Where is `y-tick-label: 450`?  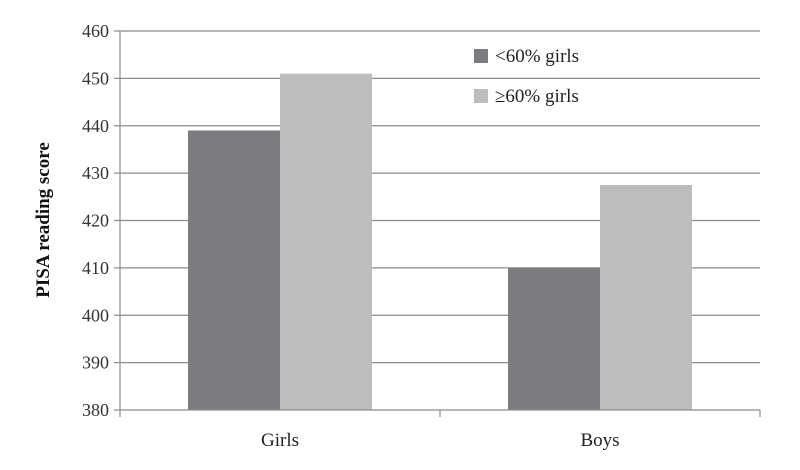 y-tick-label: 450 is located at coordinates (95, 78).